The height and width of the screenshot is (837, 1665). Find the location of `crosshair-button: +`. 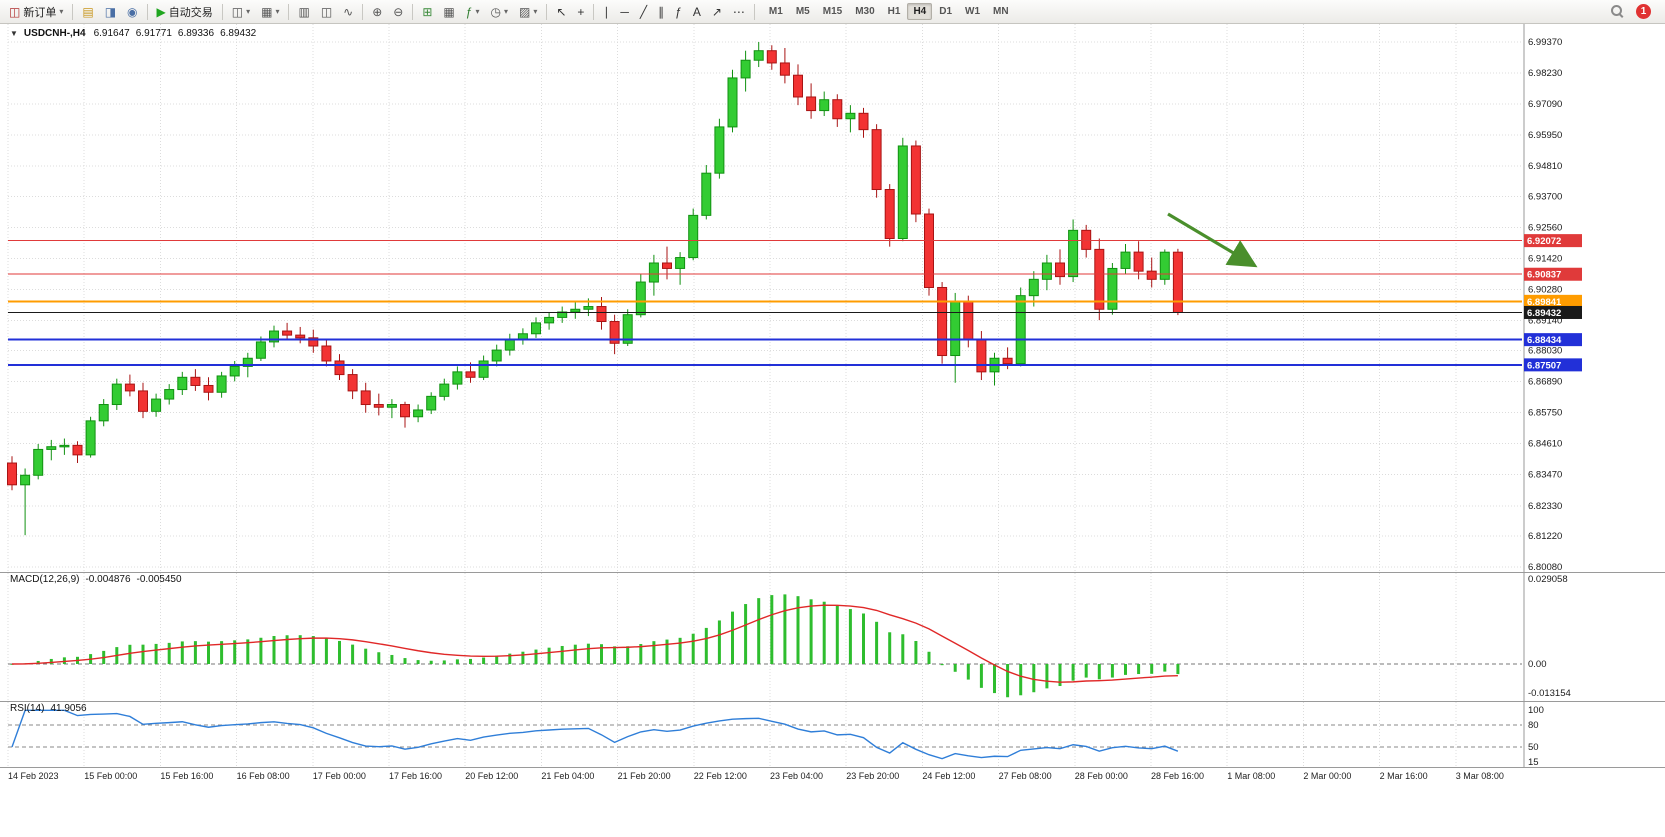

crosshair-button: + is located at coordinates (580, 11).